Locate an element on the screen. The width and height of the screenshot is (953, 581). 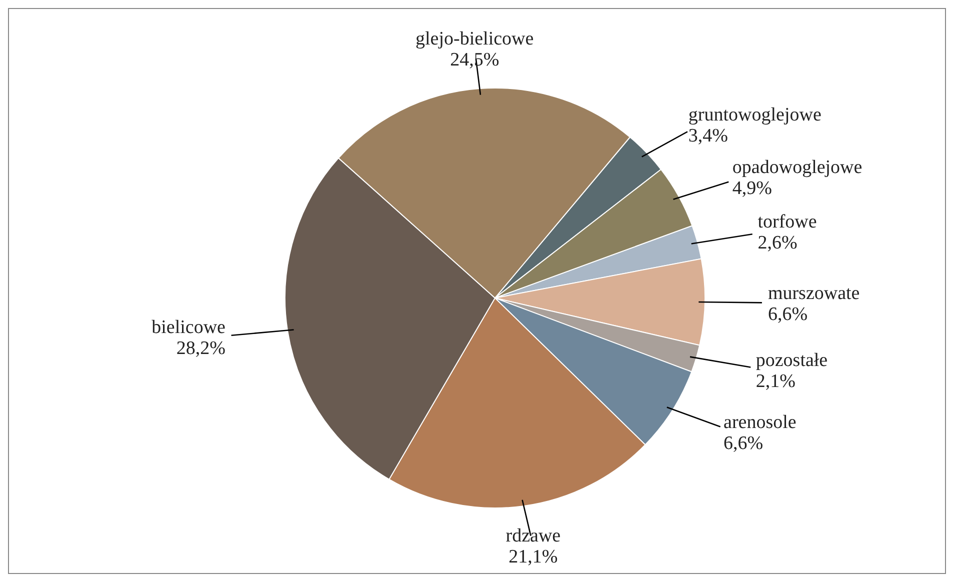
slice-label: glejo-bielicowe is located at coordinates (475, 39).